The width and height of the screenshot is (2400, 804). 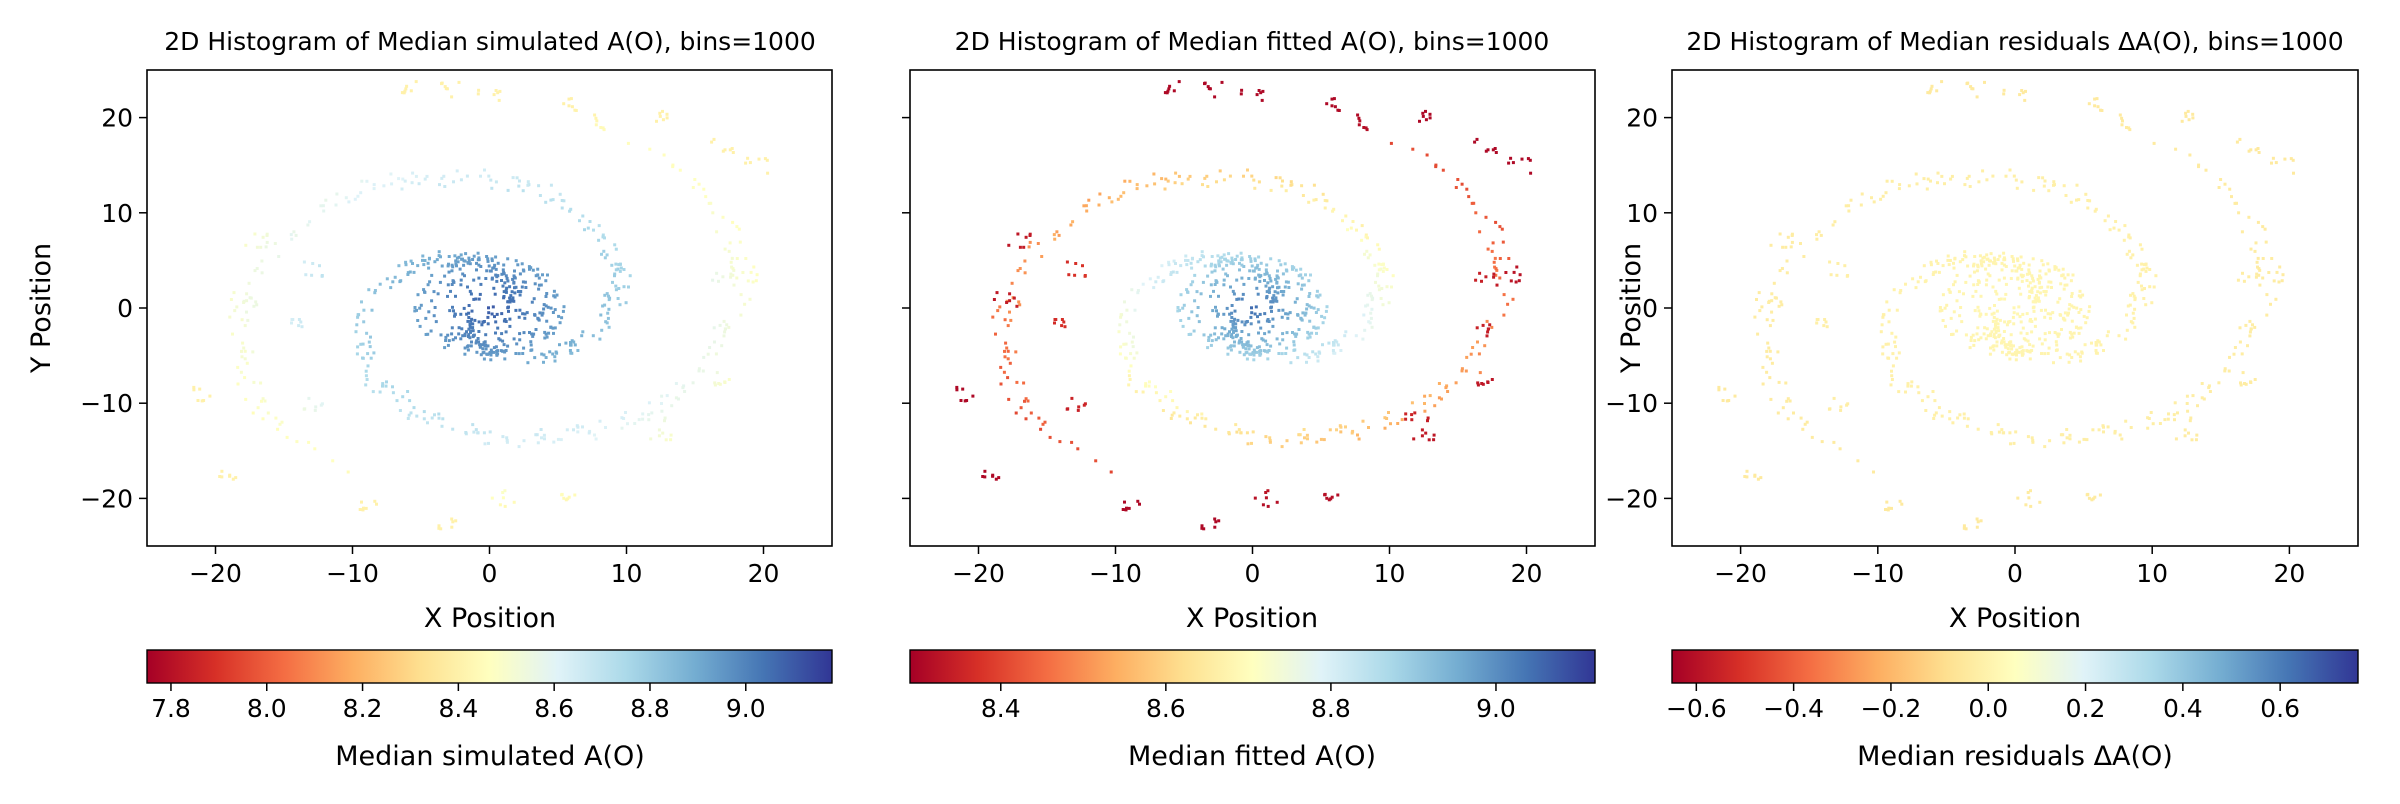 I want to click on colorbar-ticks: 8.4 8.6 8.8 9.0, so click(x=1248, y=703).